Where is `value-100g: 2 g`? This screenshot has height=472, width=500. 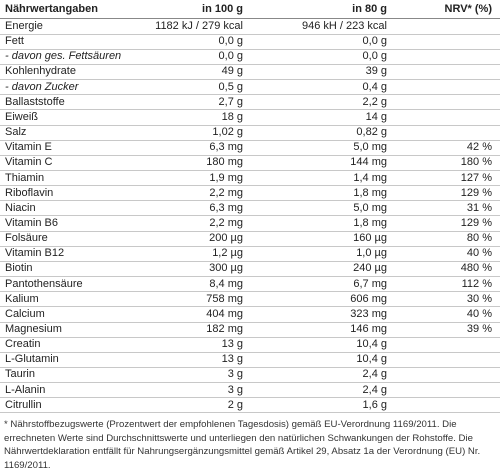
value-100g: 2 g is located at coordinates (235, 404).